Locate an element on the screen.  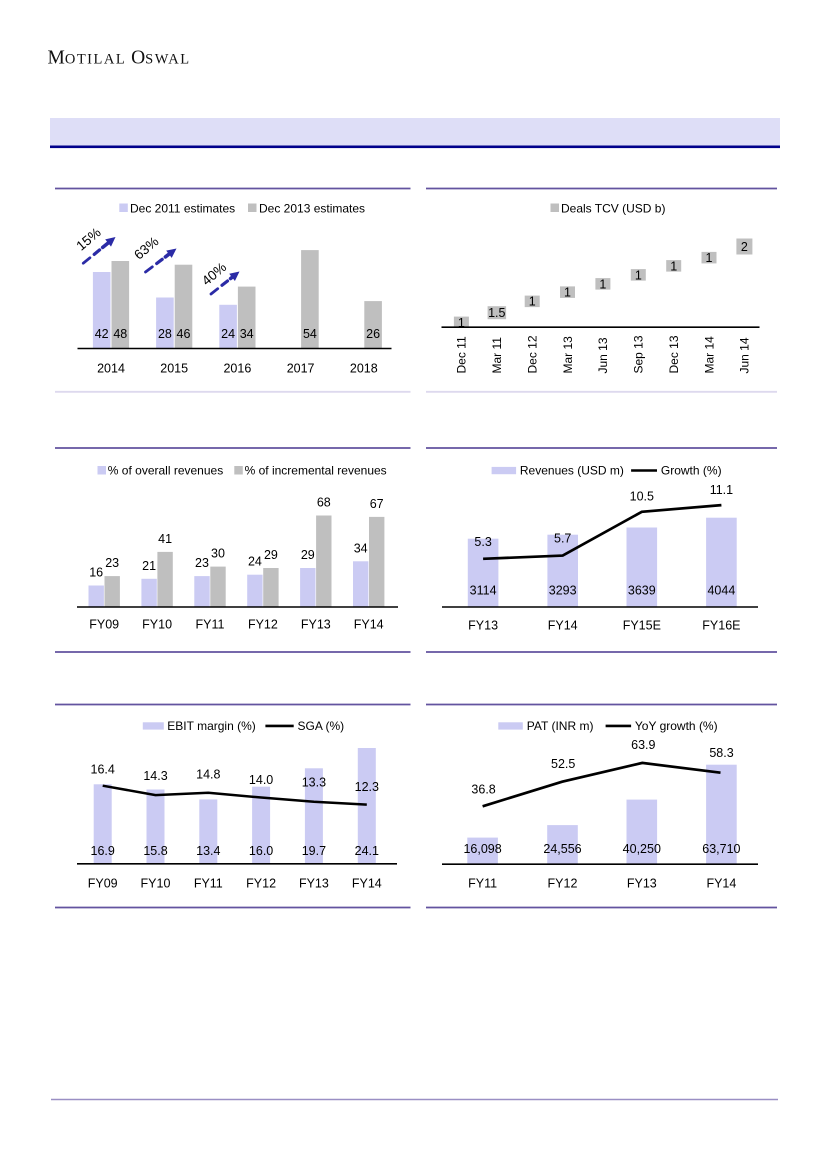
svg-text: 54 is located at coordinates (310, 334).